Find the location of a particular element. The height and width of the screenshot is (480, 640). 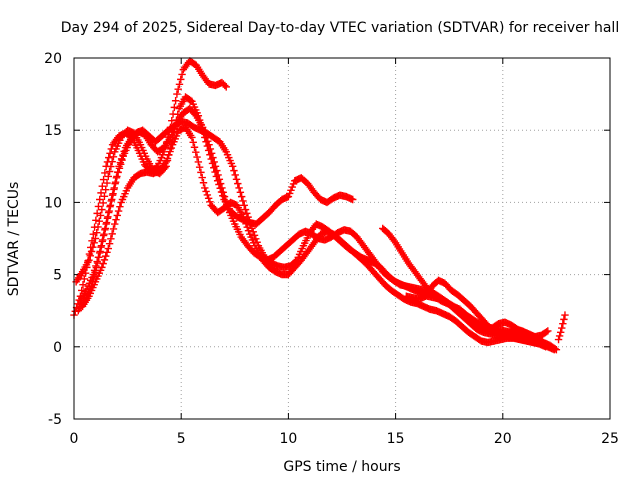

x-axis-label: GPS time / hours is located at coordinates (341, 467).